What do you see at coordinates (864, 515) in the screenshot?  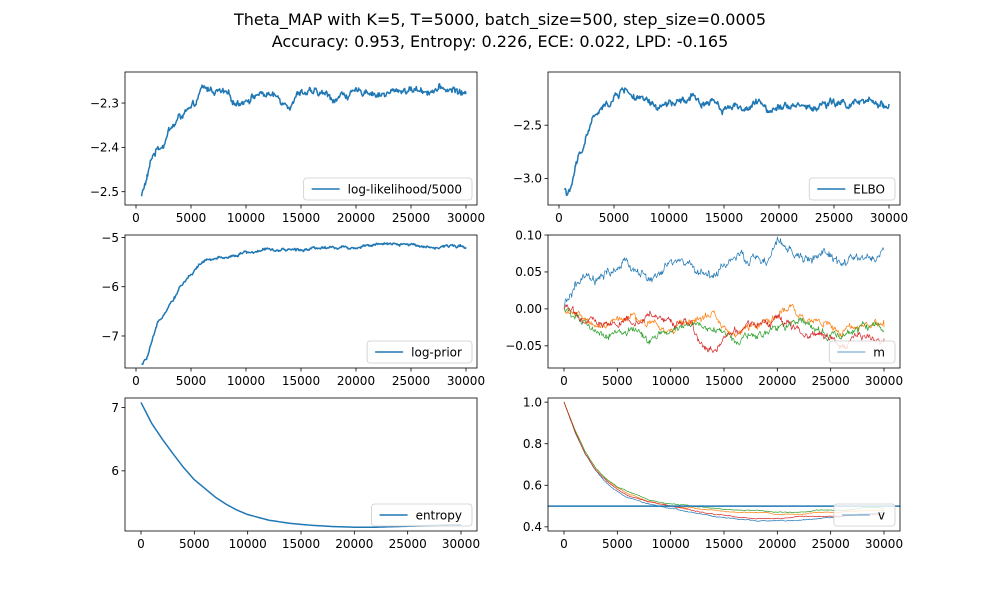 I see `legend-v: v` at bounding box center [864, 515].